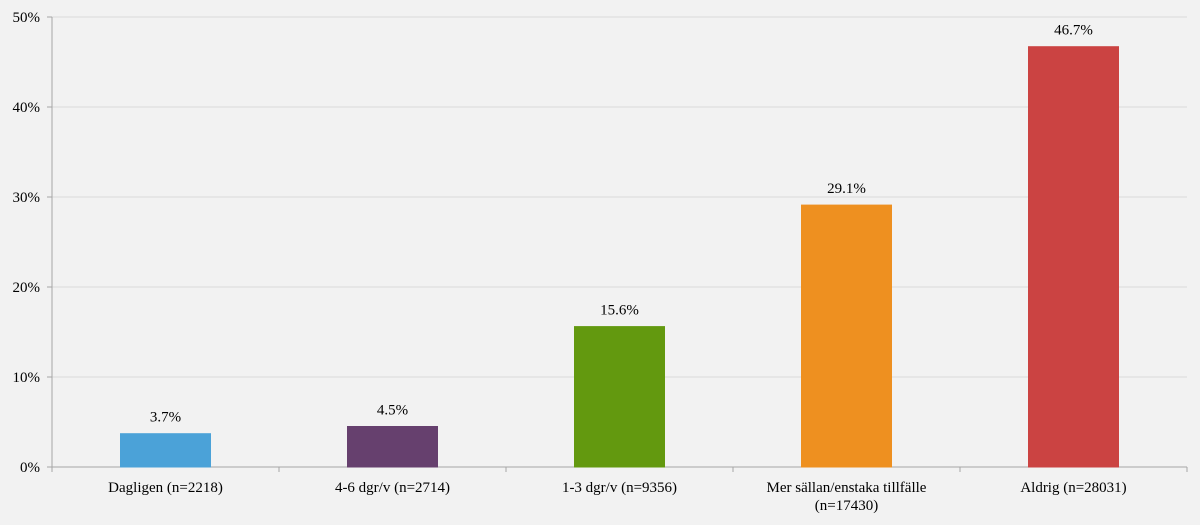  Describe the element at coordinates (30, 468) in the screenshot. I see `y-tick-label: 0%` at that location.